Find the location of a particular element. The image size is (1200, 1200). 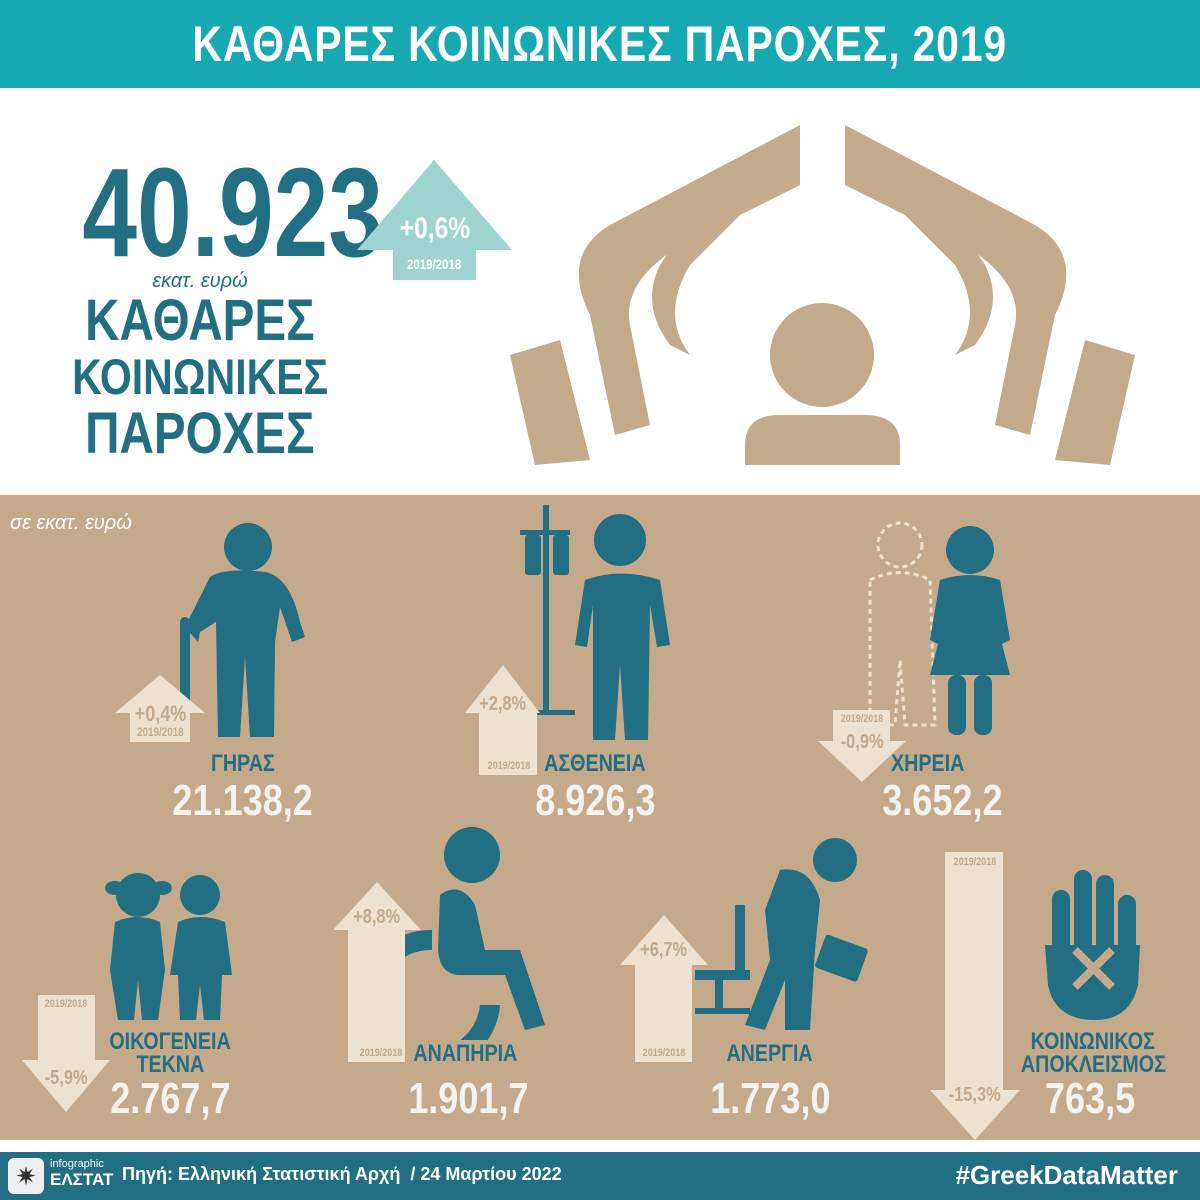

value-anapiria: 1.901,7 is located at coordinates (468, 1098).